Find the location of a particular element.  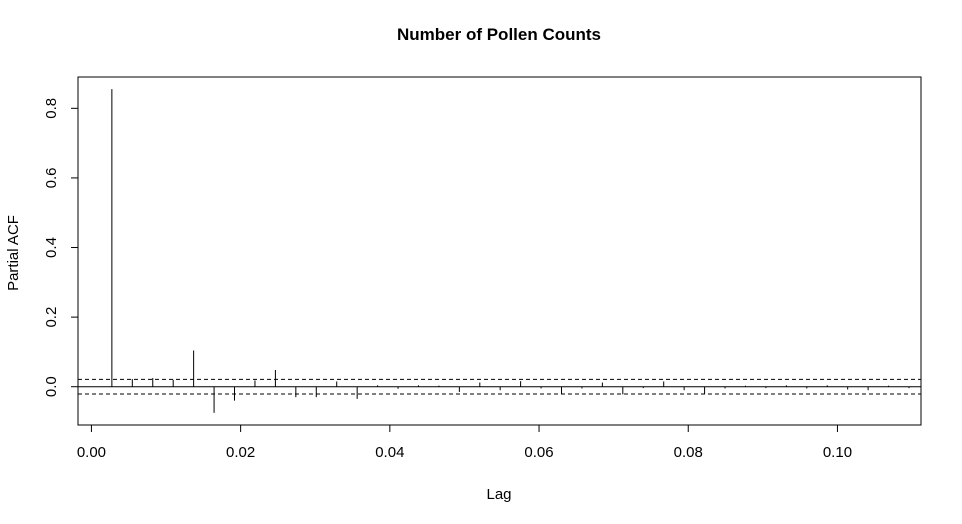

x-tick-label: 0.08 is located at coordinates (688, 452).